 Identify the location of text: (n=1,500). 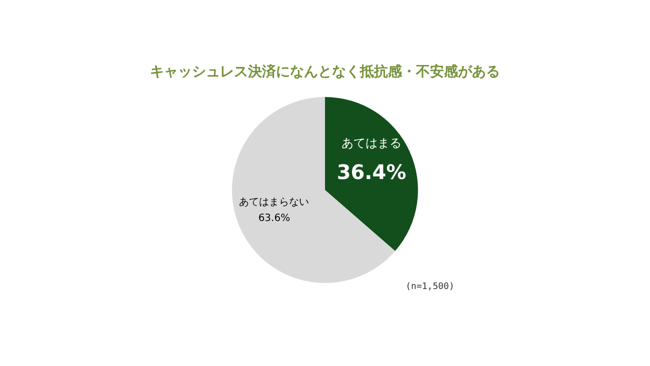
(430, 287).